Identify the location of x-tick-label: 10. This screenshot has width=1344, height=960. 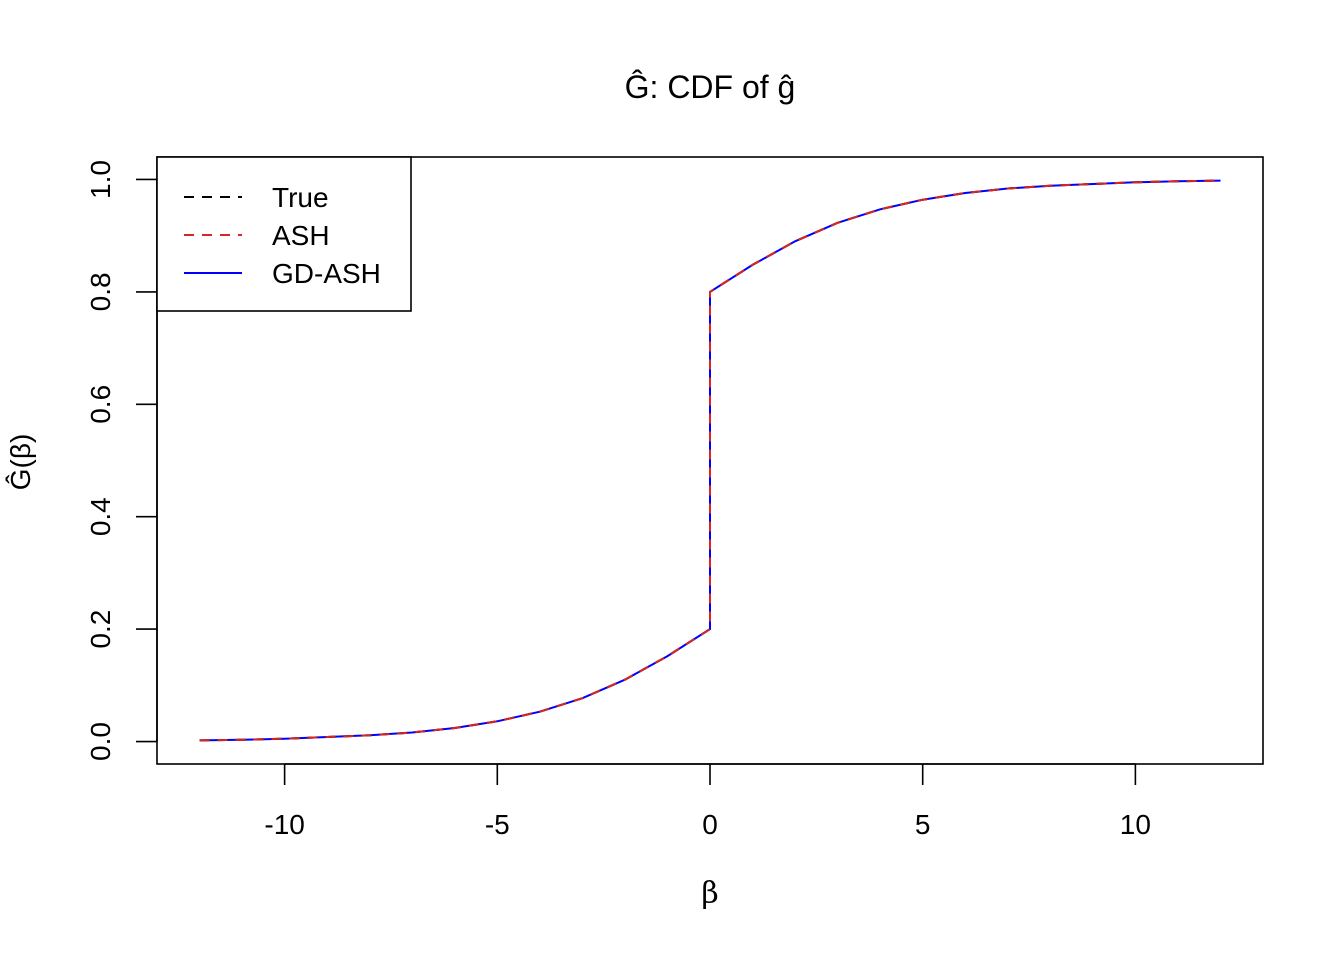
(1135, 824).